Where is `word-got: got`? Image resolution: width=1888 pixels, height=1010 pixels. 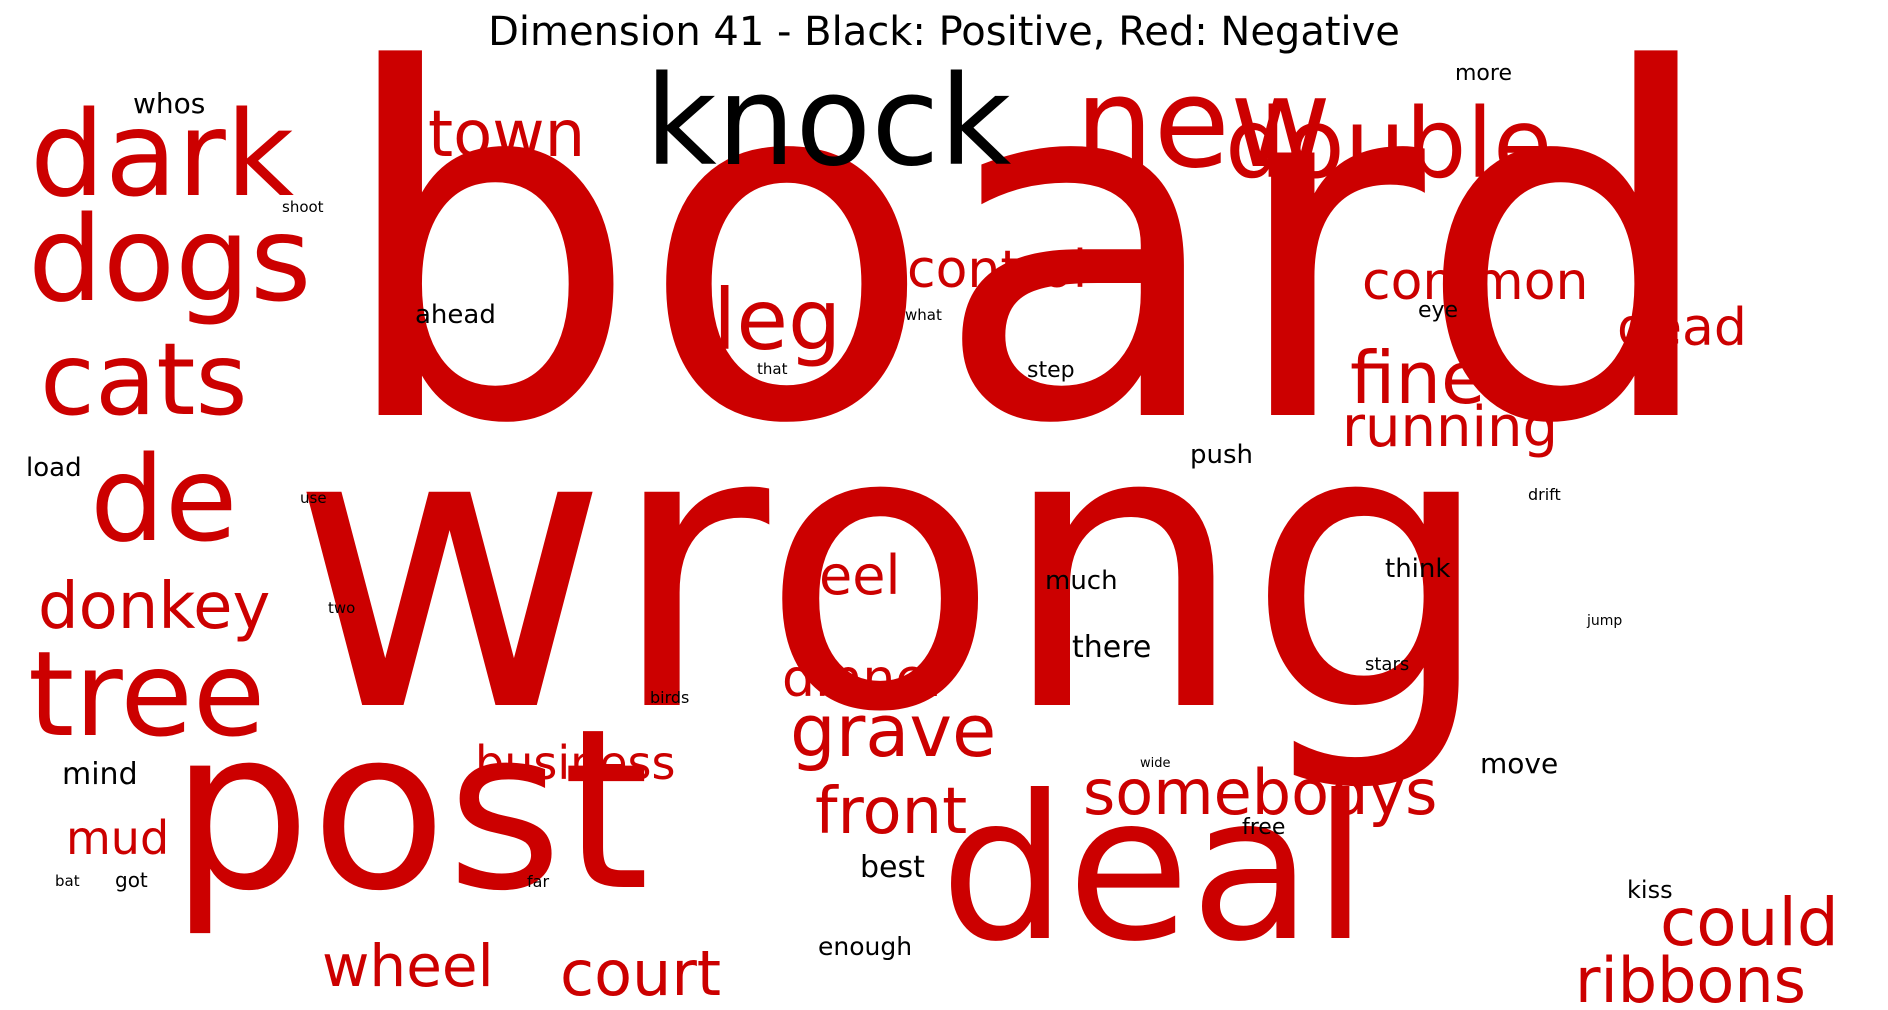 word-got: got is located at coordinates (131, 880).